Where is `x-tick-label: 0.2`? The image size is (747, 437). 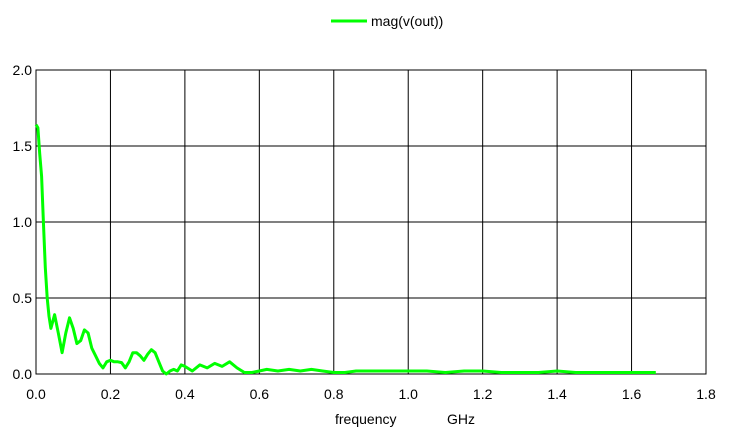
x-tick-label: 0.2 is located at coordinates (111, 394).